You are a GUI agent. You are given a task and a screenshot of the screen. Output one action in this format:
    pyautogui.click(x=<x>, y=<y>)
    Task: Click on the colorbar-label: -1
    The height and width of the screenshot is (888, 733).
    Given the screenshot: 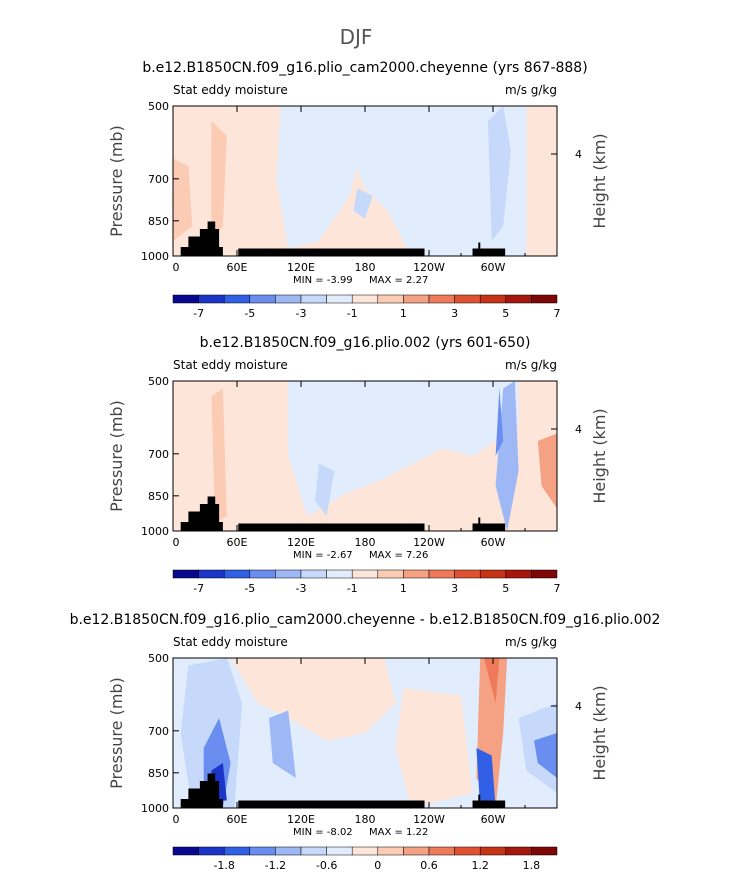 What is the action you would take?
    pyautogui.click(x=352, y=588)
    